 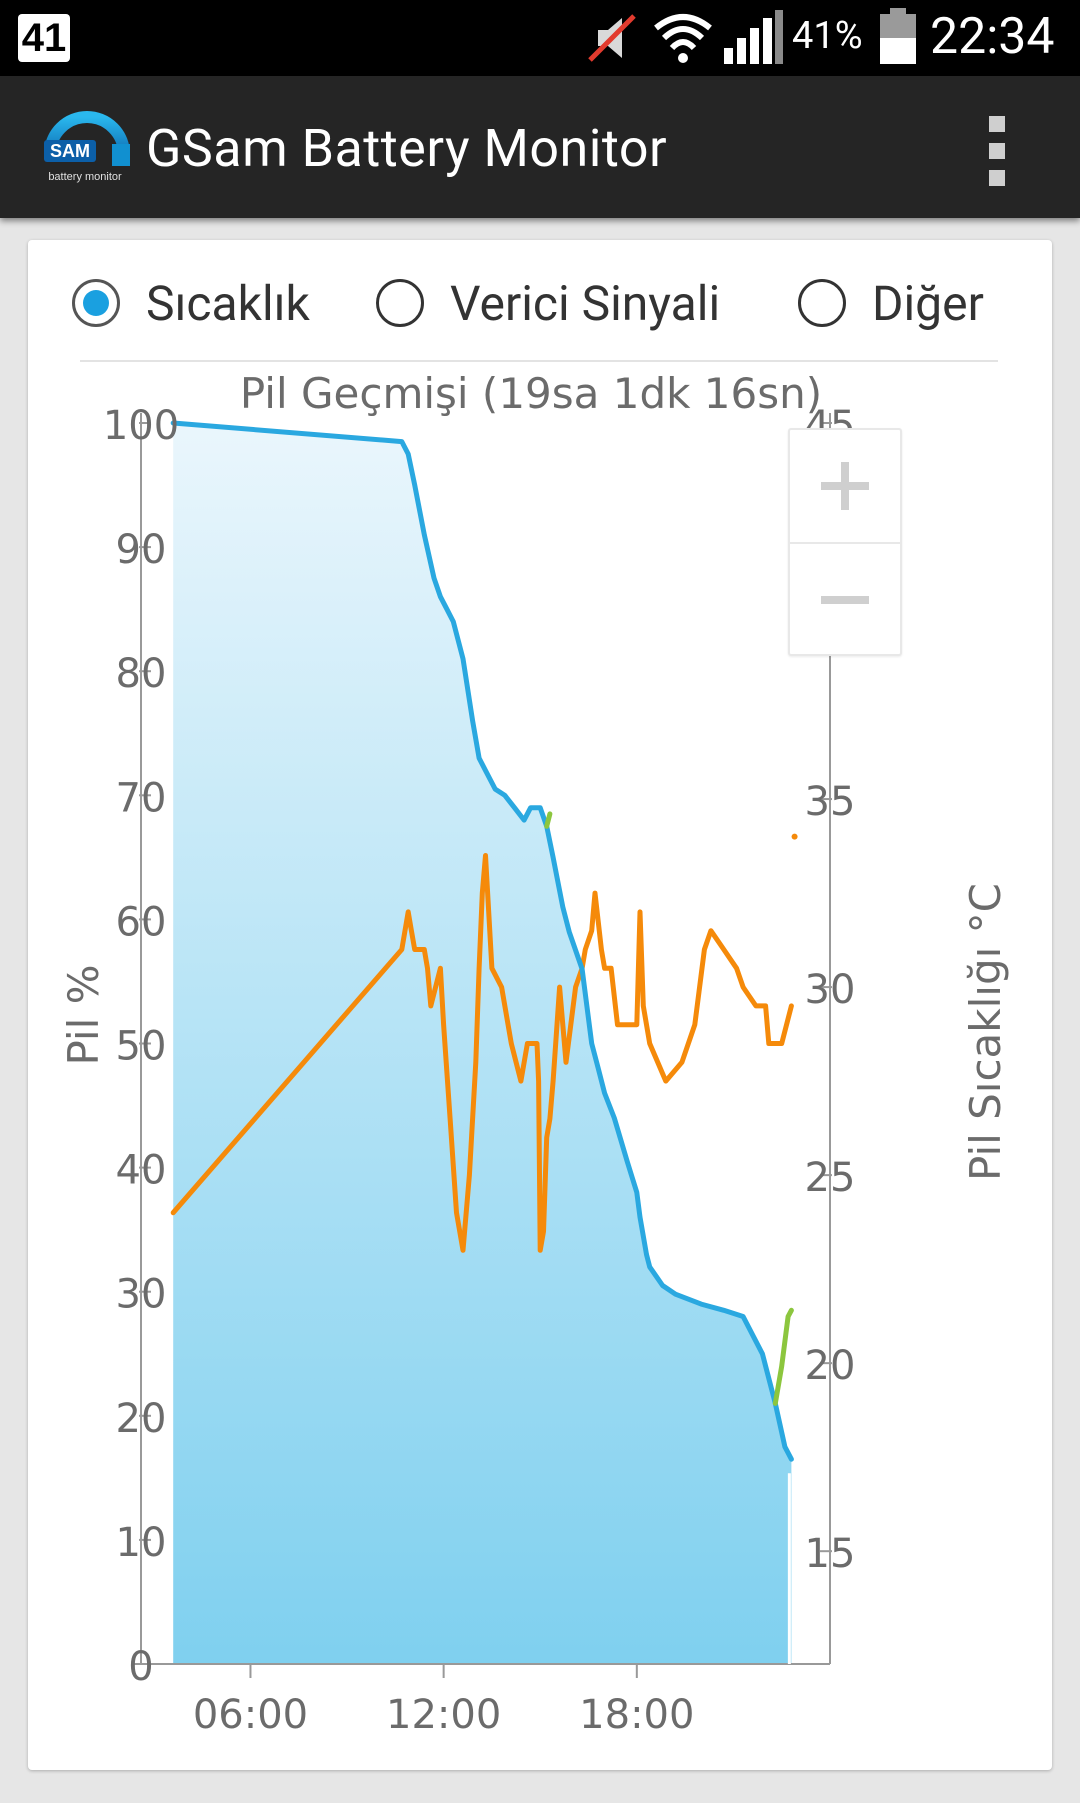 I want to click on radio-other: Diğer, so click(x=891, y=303).